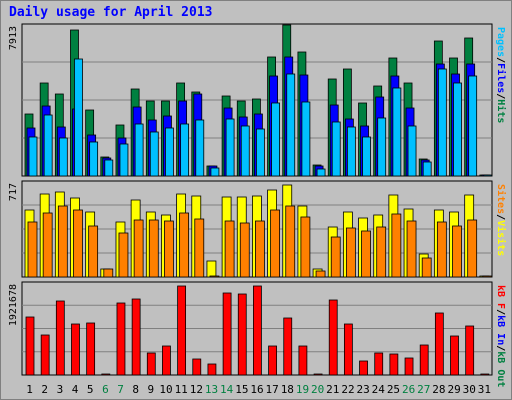 This screenshot has height=400, width=512. I want to click on x-tick-label-1: 1, so click(29, 389).